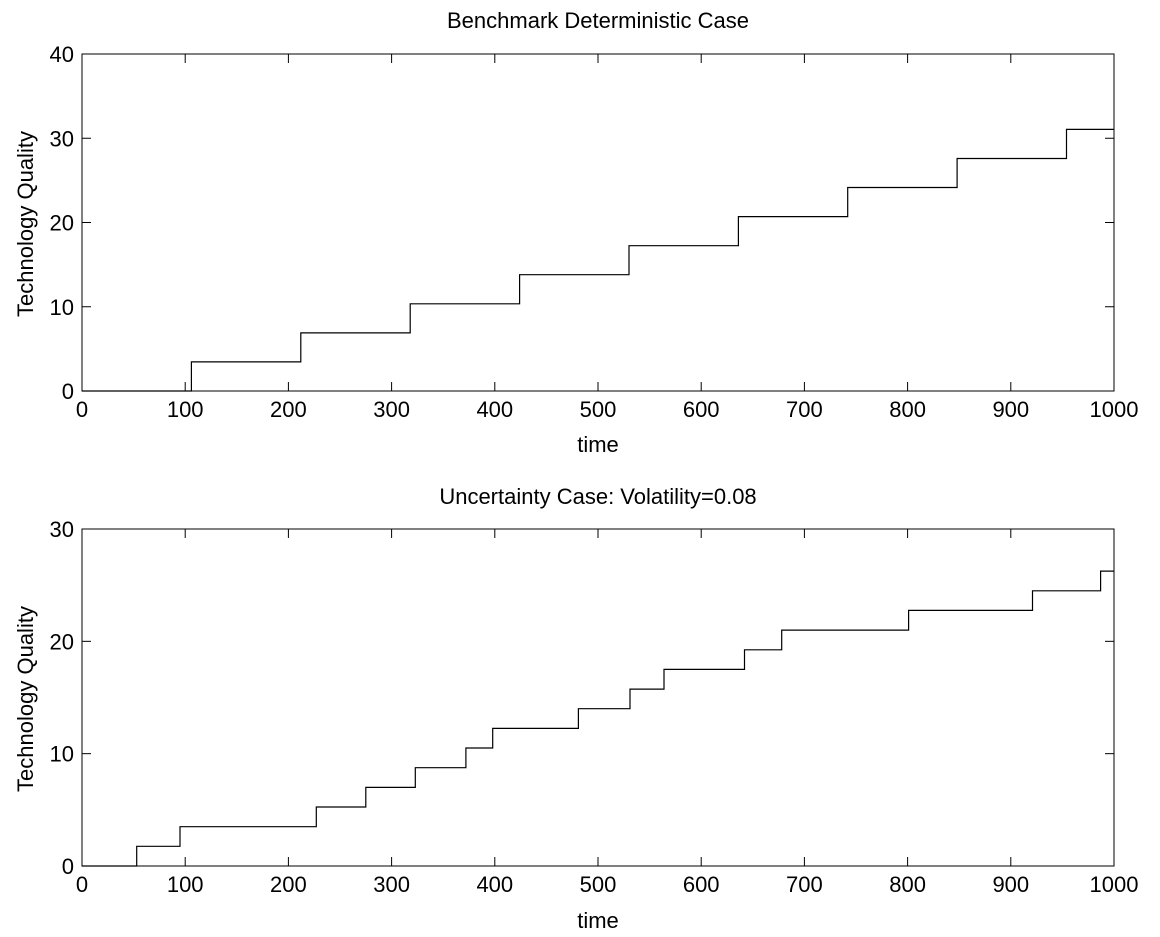  I want to click on top-x-tick-label: 1000, so click(1114, 409).